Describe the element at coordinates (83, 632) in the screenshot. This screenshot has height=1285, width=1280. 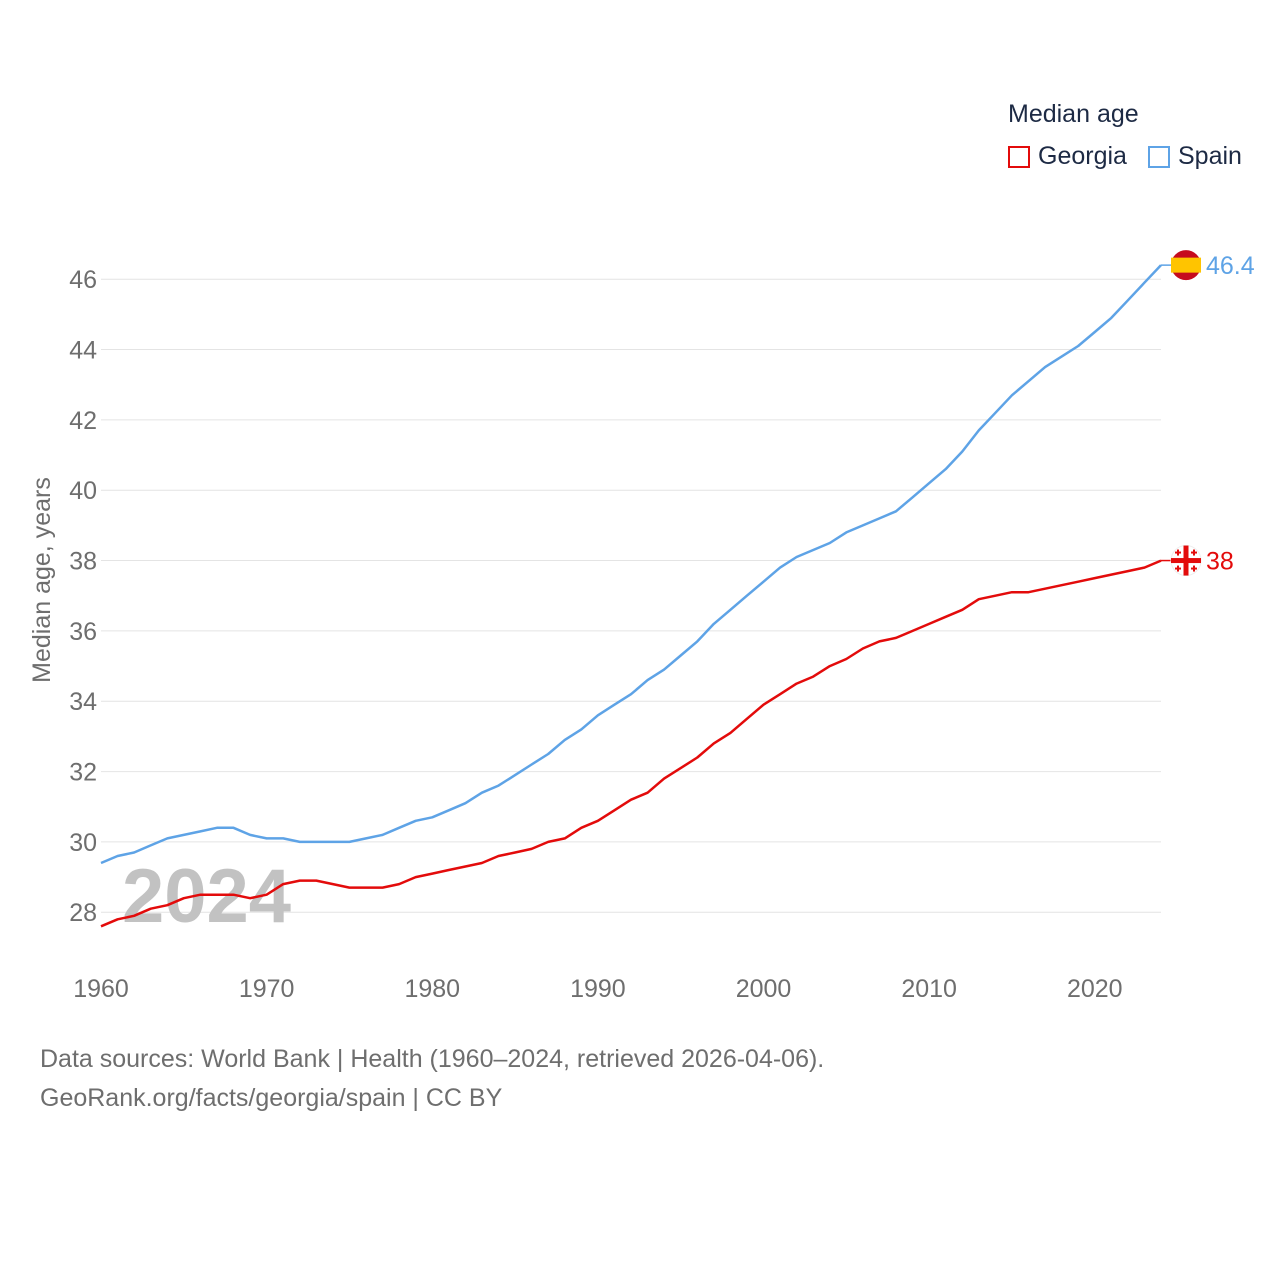
I see `y-tick-label-36: 36` at that location.